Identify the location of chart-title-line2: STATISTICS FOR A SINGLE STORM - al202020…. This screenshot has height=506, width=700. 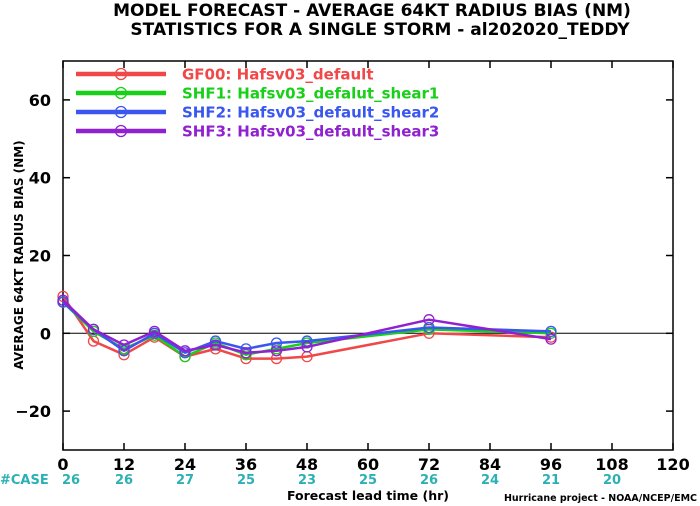
(380, 30).